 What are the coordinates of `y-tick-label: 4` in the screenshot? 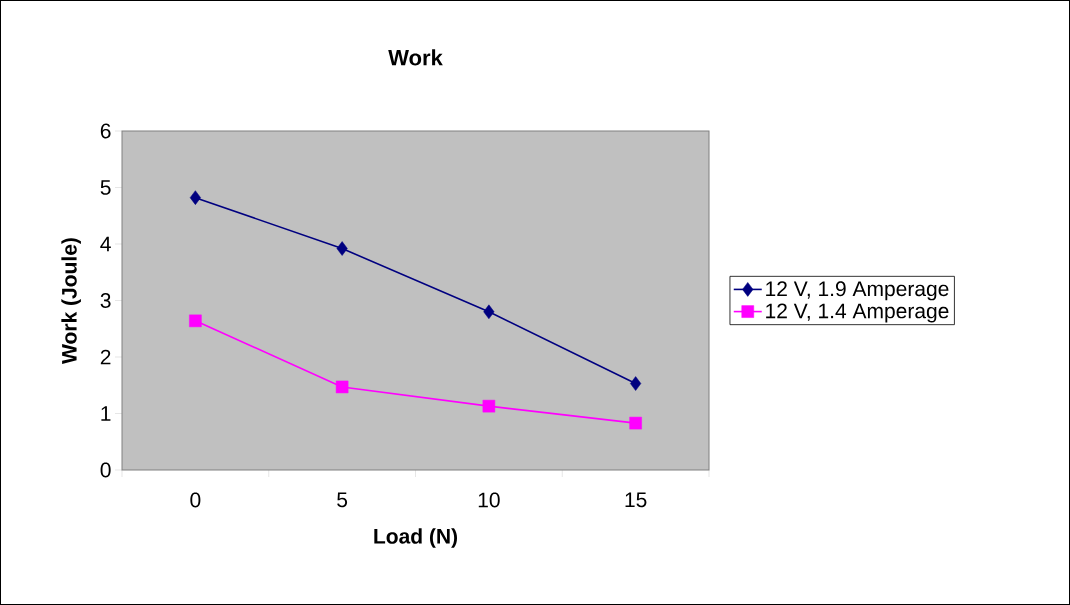 It's located at (105, 244).